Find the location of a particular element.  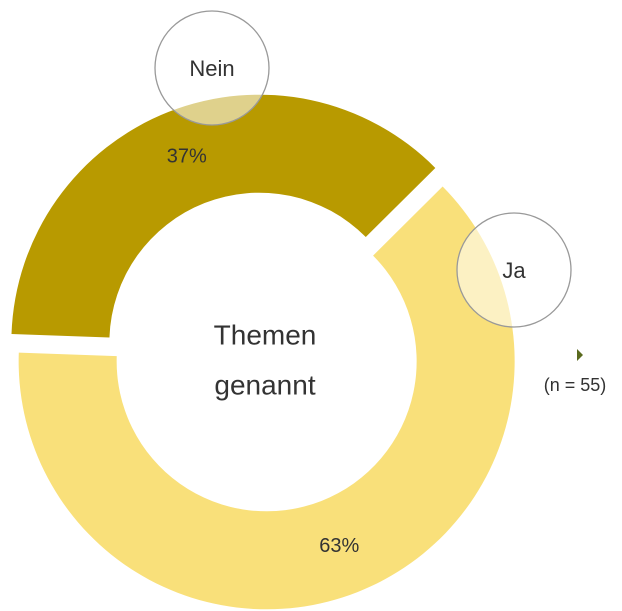

category-label: Ja is located at coordinates (514, 270).